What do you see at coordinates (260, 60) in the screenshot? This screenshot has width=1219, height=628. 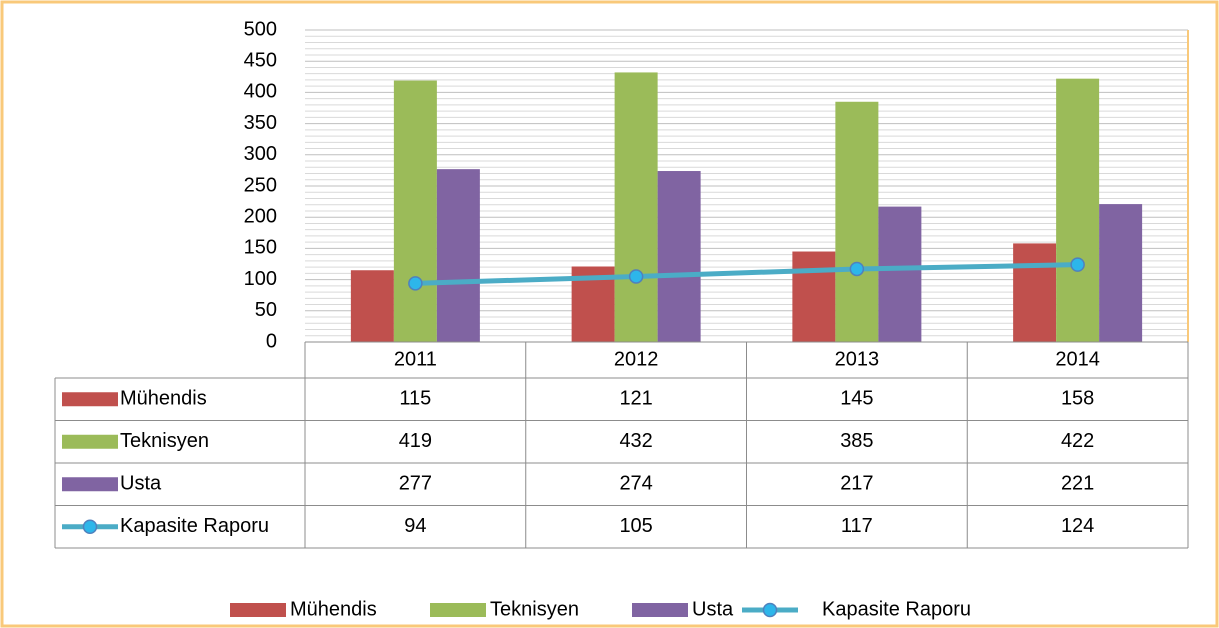 I see `y-tick-label: 450` at bounding box center [260, 60].